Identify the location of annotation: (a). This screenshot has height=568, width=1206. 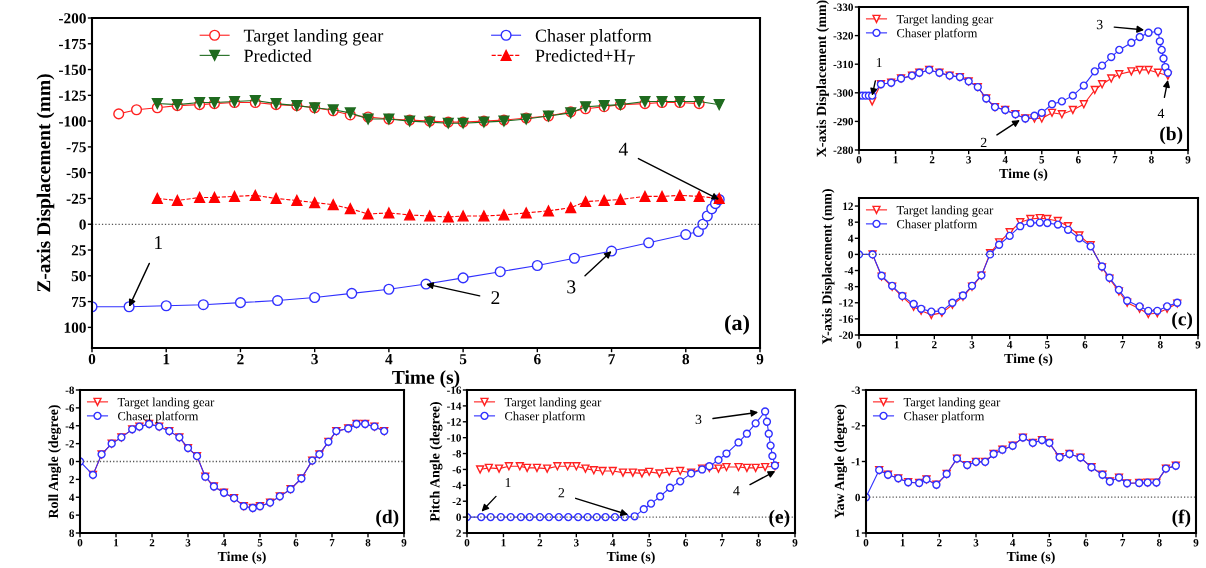
(737, 324).